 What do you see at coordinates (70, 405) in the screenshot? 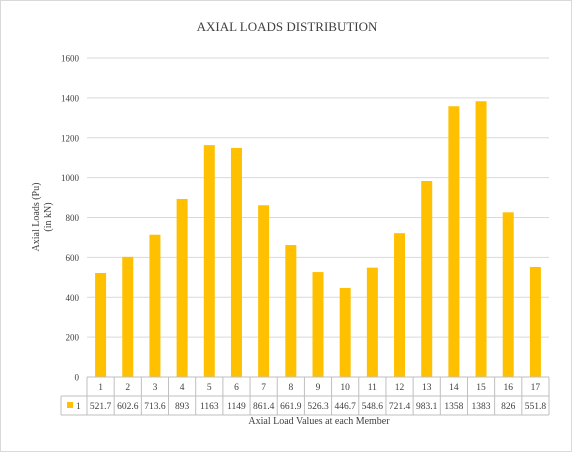
I see `legend-swatch` at bounding box center [70, 405].